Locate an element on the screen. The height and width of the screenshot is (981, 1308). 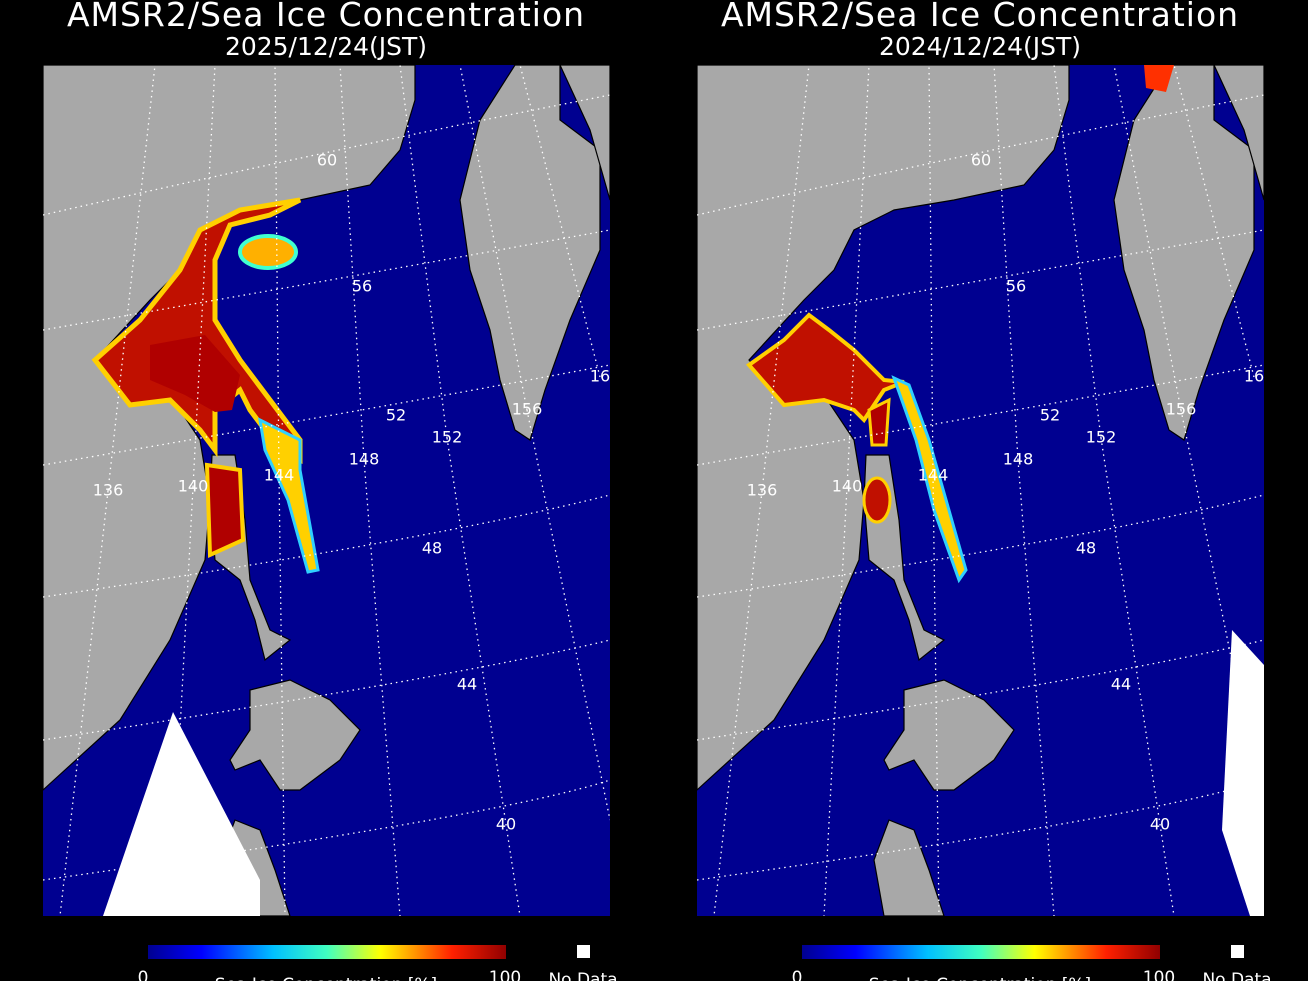
sea-ice is located at coordinates (205, 556).